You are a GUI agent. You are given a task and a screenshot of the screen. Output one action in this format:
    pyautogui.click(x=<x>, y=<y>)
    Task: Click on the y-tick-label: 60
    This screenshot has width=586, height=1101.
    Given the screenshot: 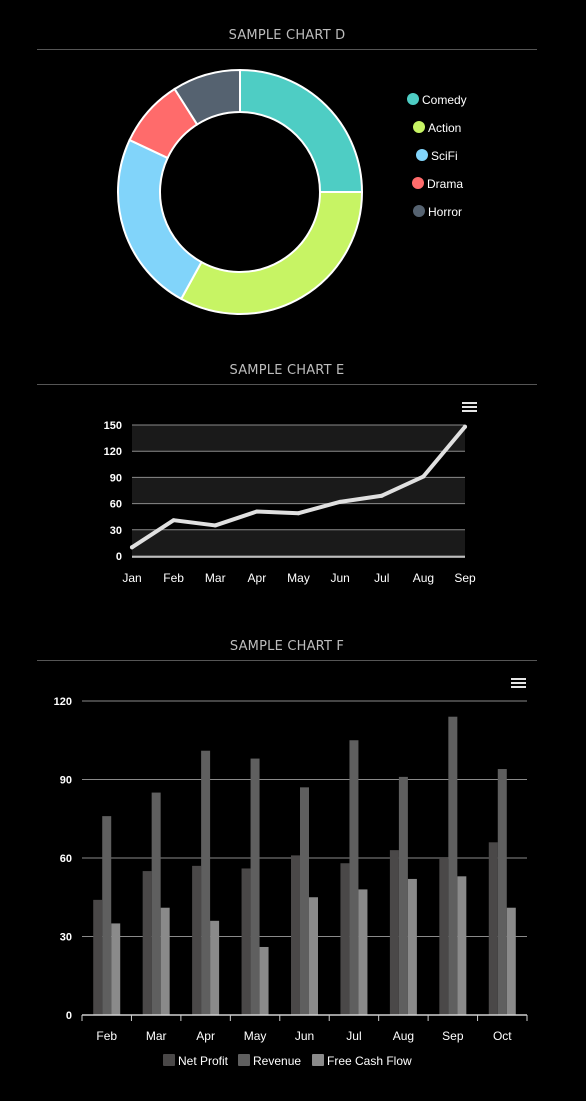 What is the action you would take?
    pyautogui.click(x=66, y=859)
    